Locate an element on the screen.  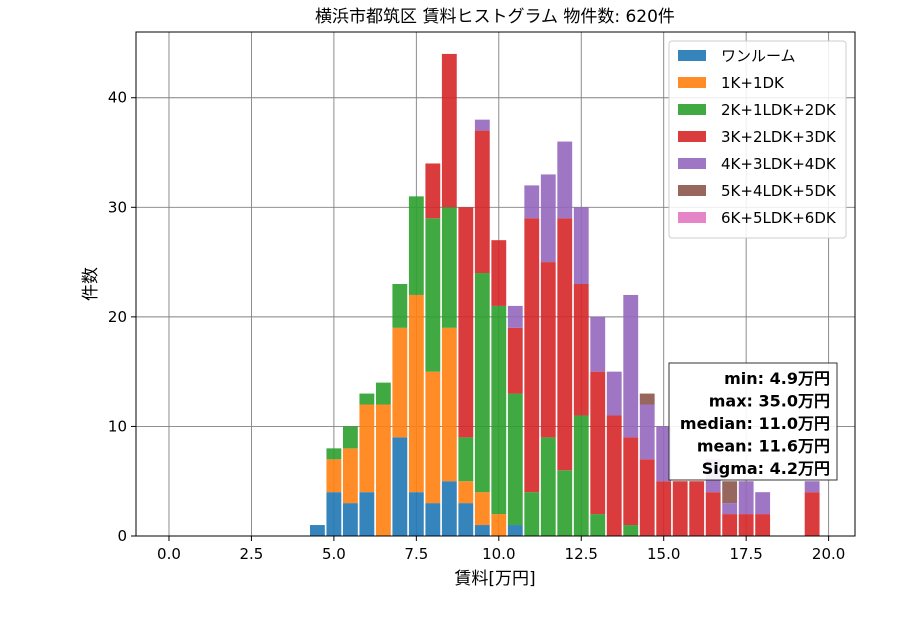
legend-box is located at coordinates (757, 139).